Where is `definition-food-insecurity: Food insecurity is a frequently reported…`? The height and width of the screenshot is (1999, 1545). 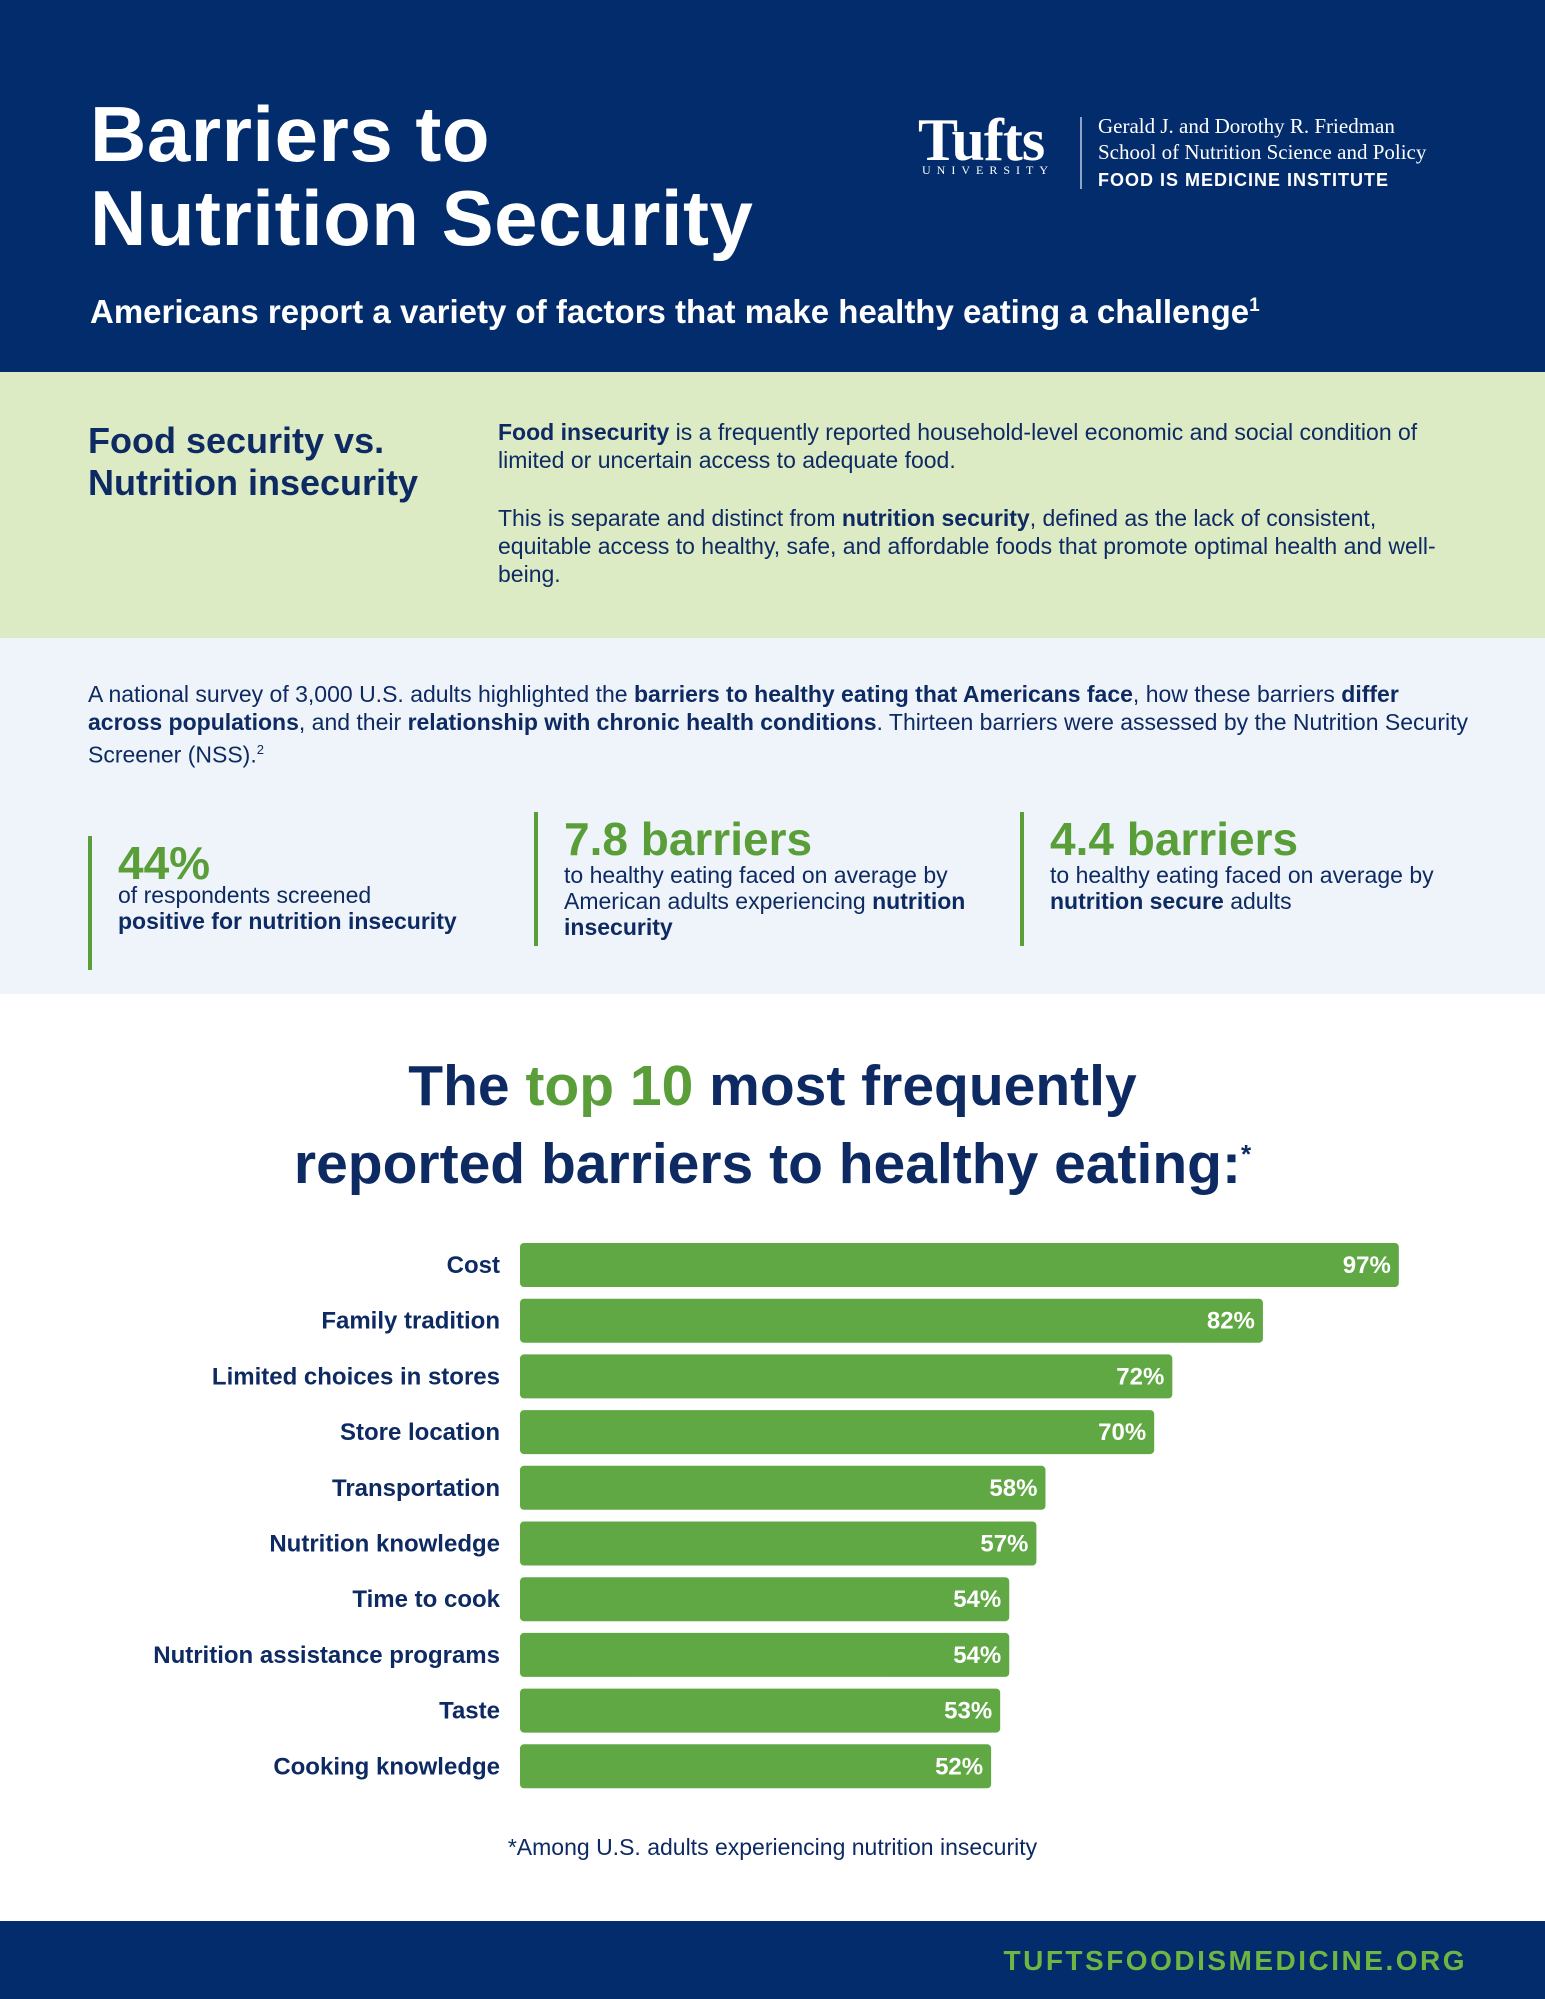
definition-food-insecurity: Food insecurity is a frequently reported… is located at coordinates (973, 446).